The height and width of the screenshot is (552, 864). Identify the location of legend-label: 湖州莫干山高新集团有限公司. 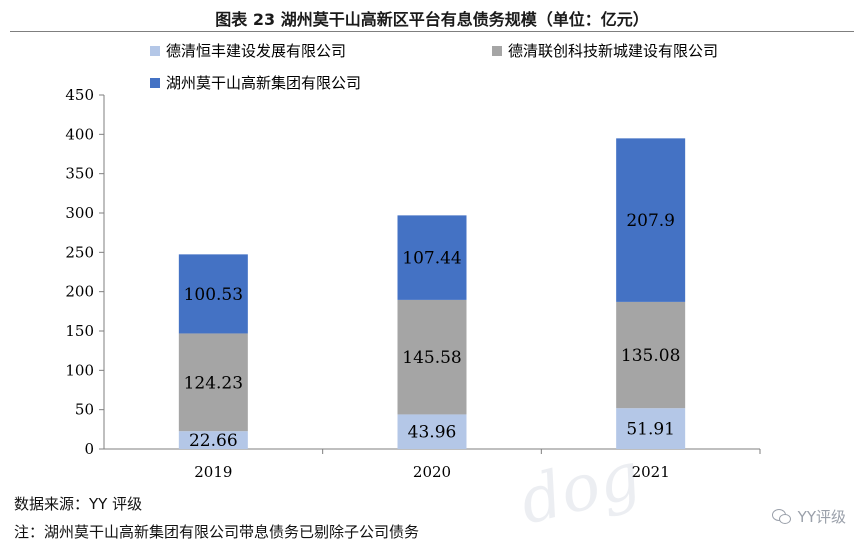
(263, 83).